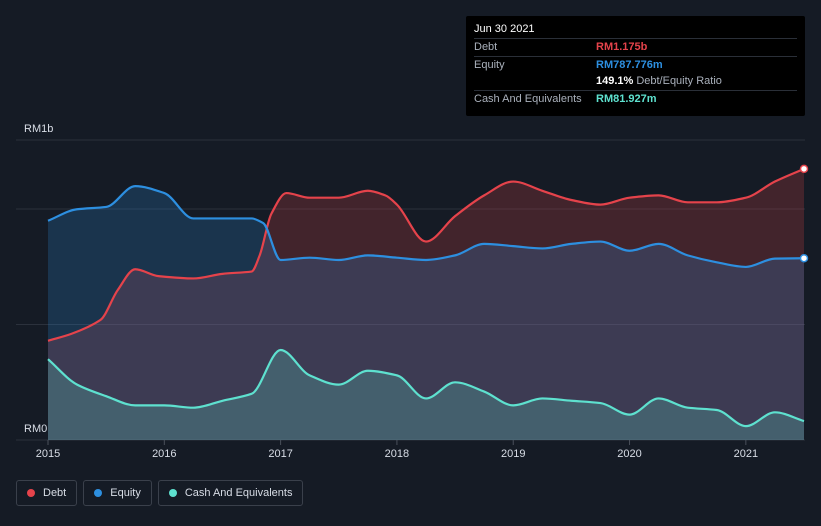  Describe the element at coordinates (31, 493) in the screenshot. I see `legend-dot-debt` at that location.